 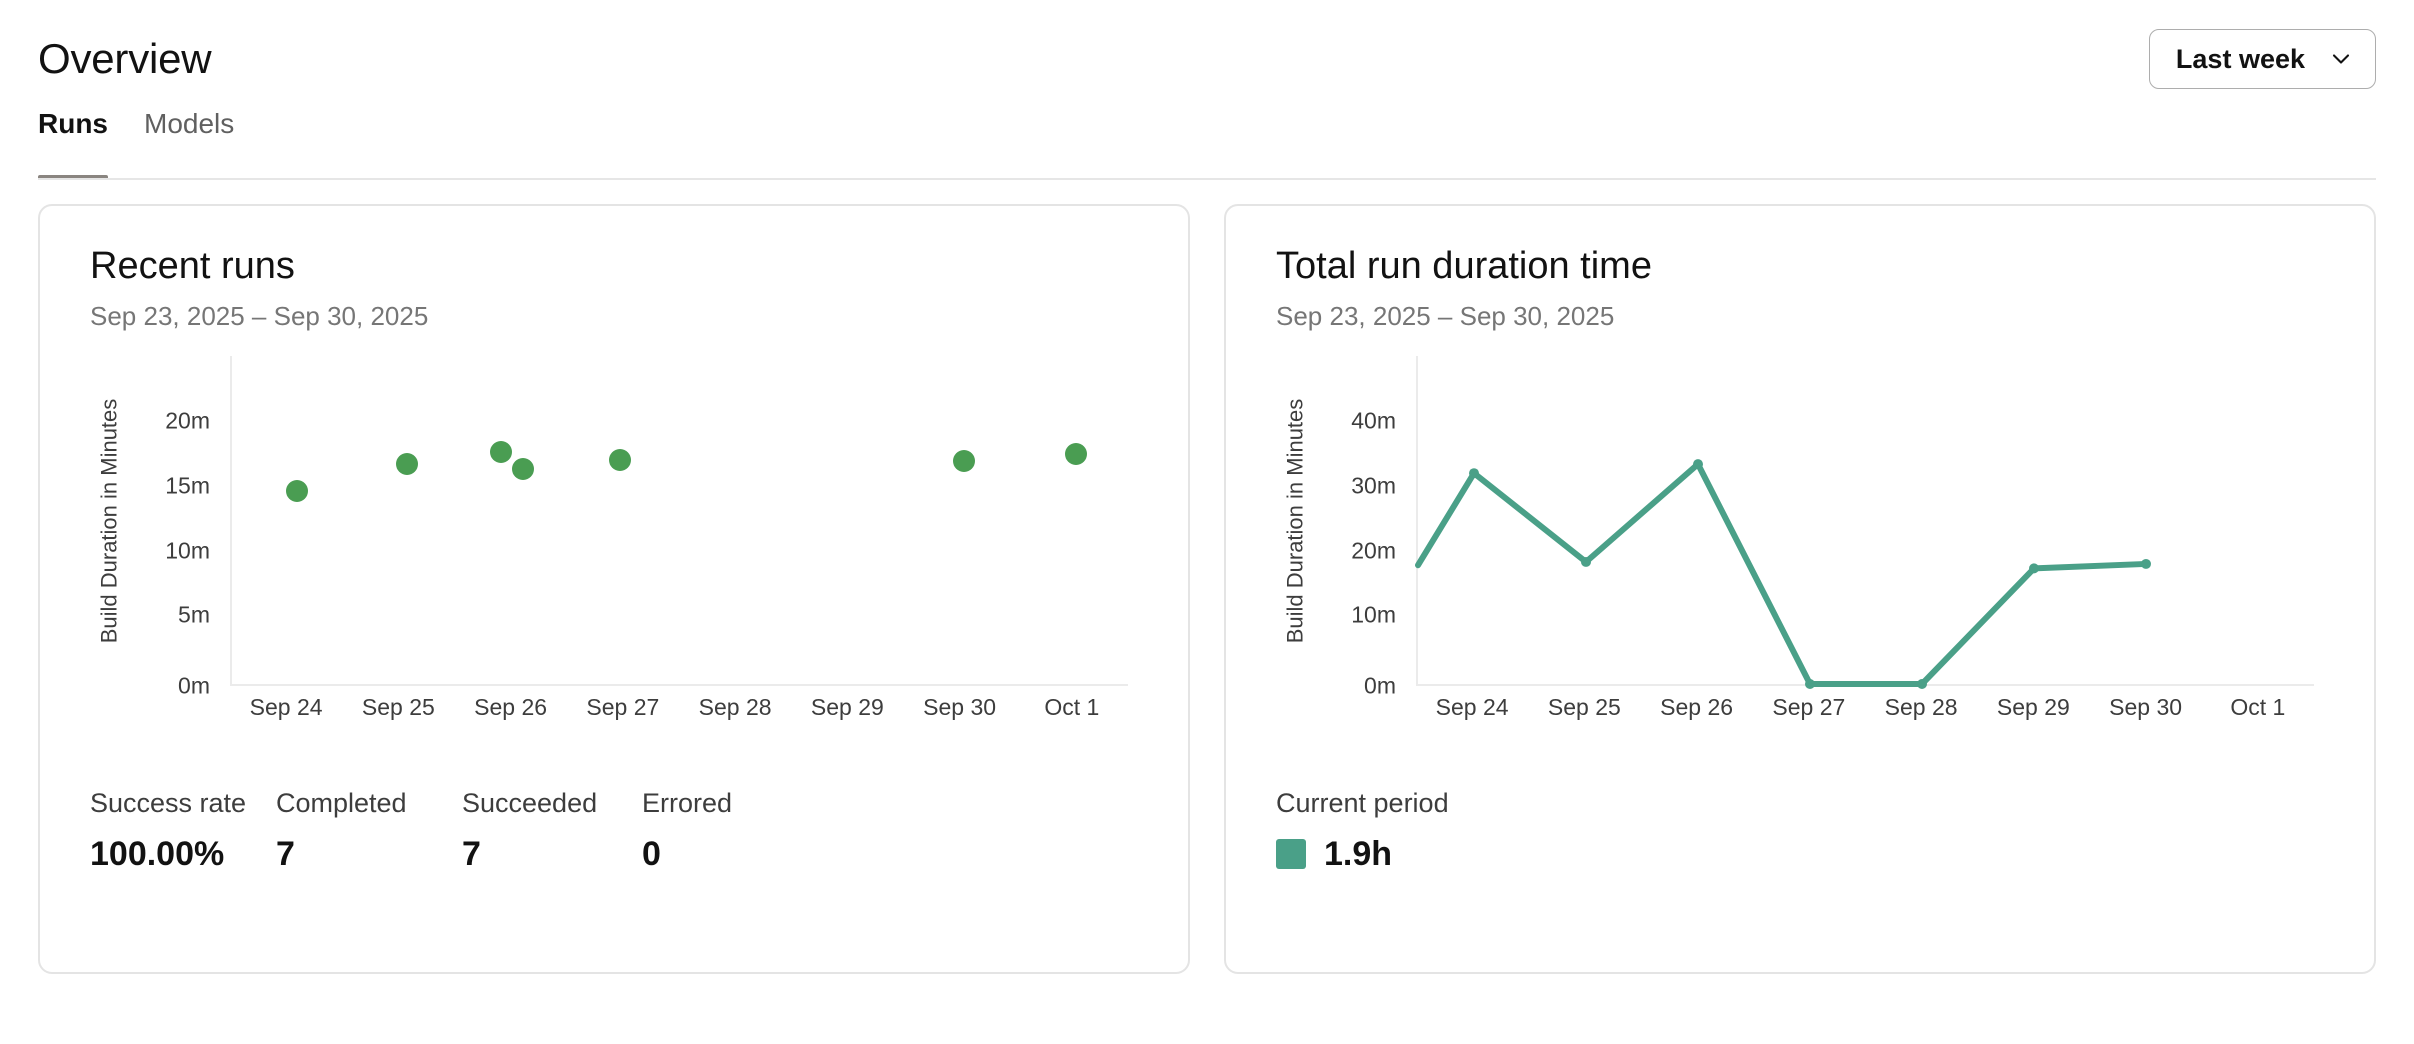 What do you see at coordinates (1800, 830) in the screenshot?
I see `current-period-legend: Current period 1.9h` at bounding box center [1800, 830].